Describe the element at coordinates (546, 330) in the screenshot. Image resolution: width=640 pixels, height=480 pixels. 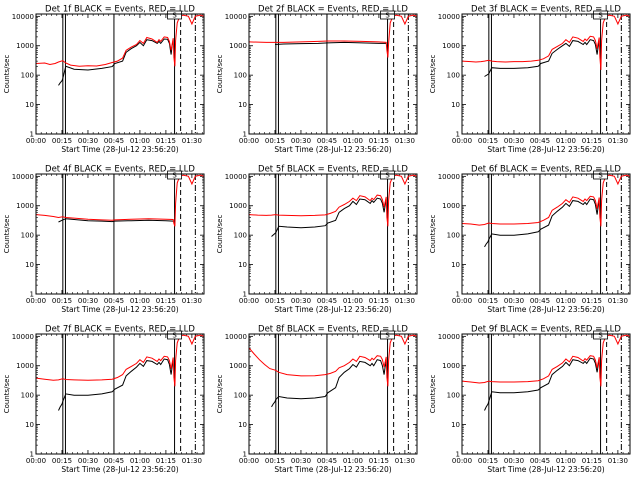
I see `panel-title: Det 9f BLACK = Events, RED = LLD` at that location.